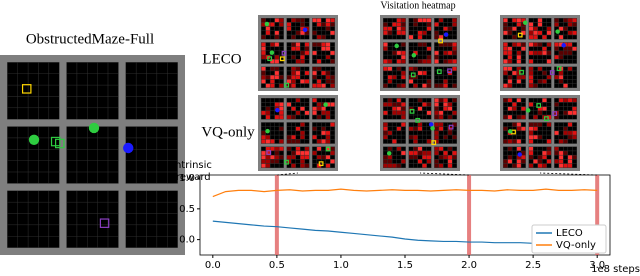 This screenshot has height=276, width=640. I want to click on y-tick-label: 0.0, so click(187, 240).